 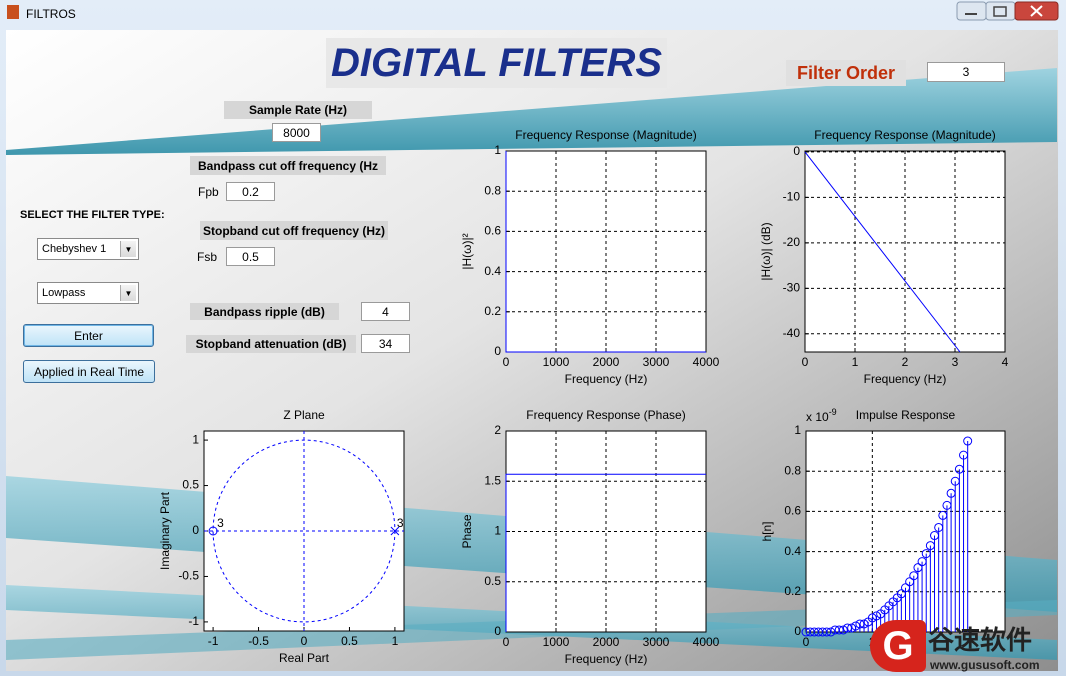 I want to click on x-tick-label: -1, so click(x=213, y=641).